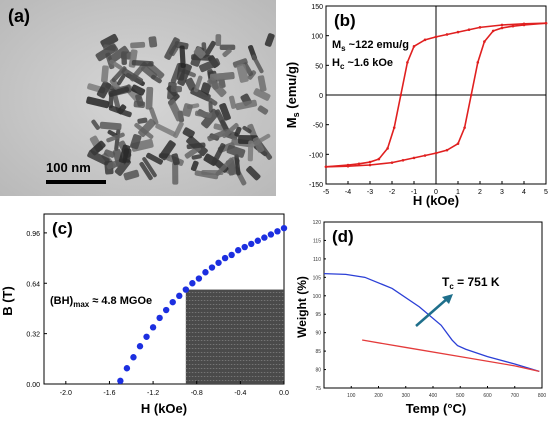 This screenshot has height=426, width=552. I want to click on tc-arrow, so click(432, 312).